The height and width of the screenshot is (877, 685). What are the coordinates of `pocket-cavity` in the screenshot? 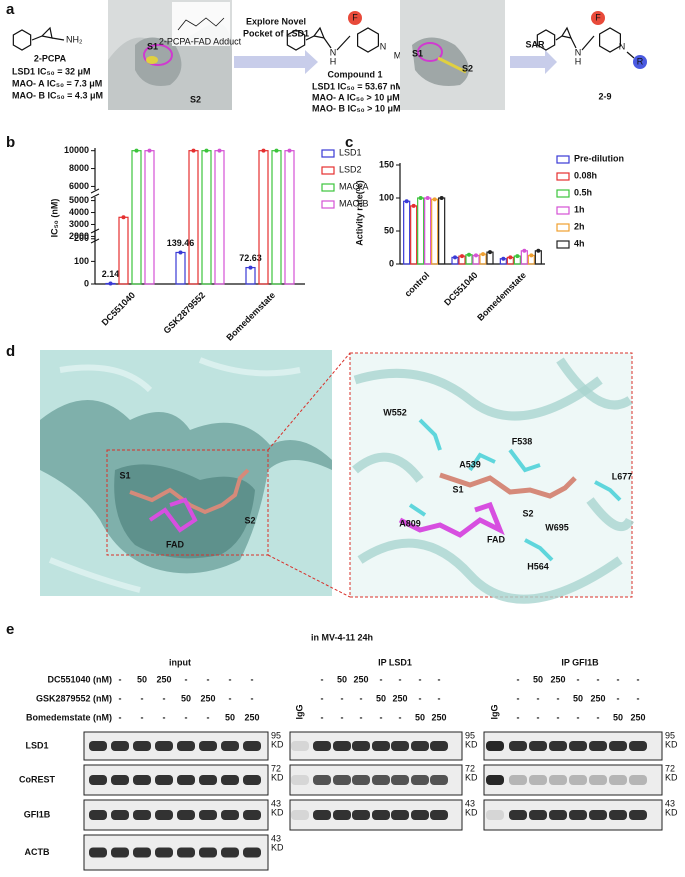 It's located at (440, 61).